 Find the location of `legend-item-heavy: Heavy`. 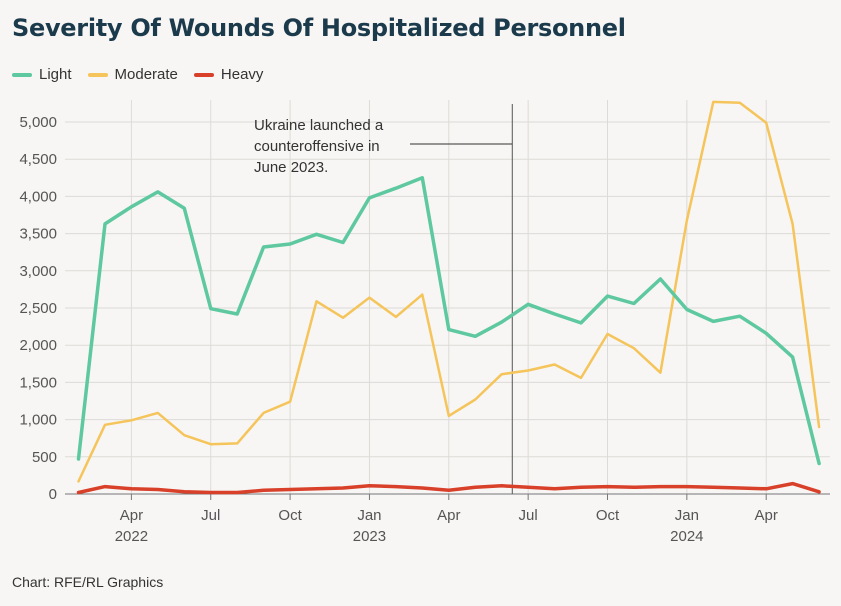

legend-item-heavy: Heavy is located at coordinates (228, 74).